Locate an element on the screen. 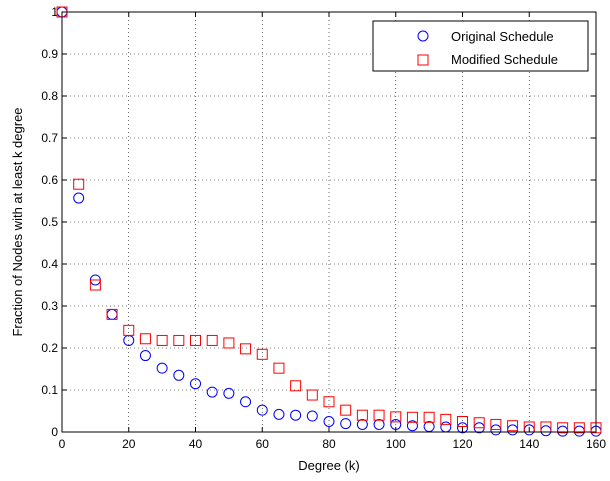 The image size is (610, 481). x-tick-label: 140 is located at coordinates (529, 444).